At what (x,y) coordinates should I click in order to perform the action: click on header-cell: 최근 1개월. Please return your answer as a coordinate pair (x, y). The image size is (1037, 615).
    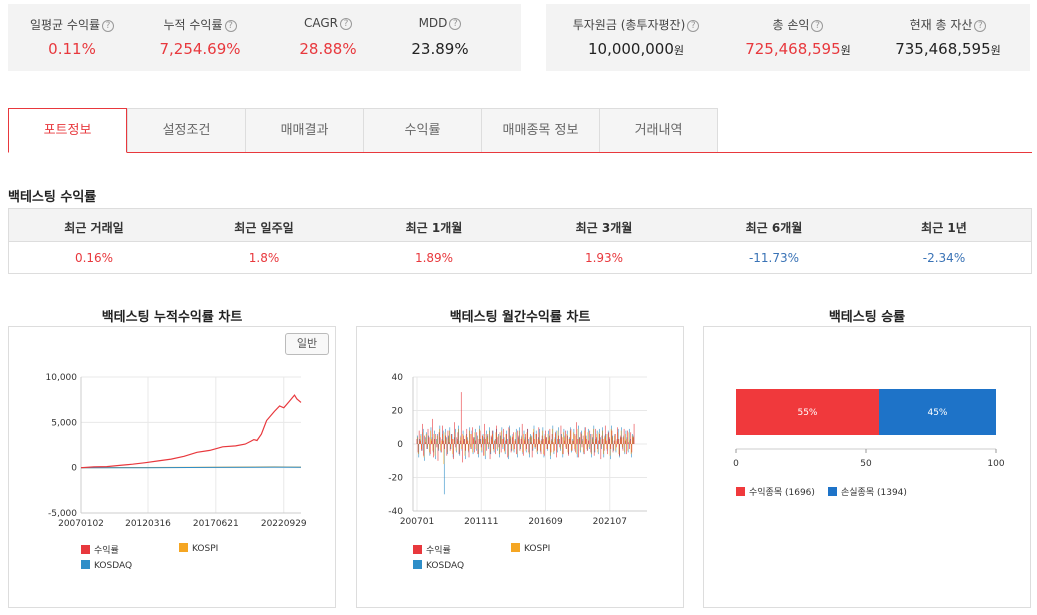
    Looking at the image, I should click on (434, 228).